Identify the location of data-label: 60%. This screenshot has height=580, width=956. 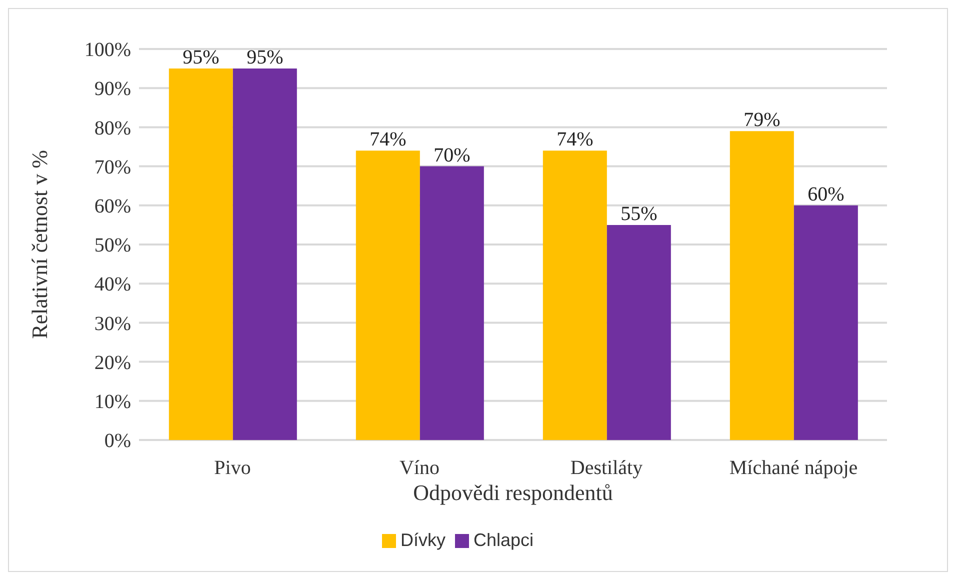
(826, 194).